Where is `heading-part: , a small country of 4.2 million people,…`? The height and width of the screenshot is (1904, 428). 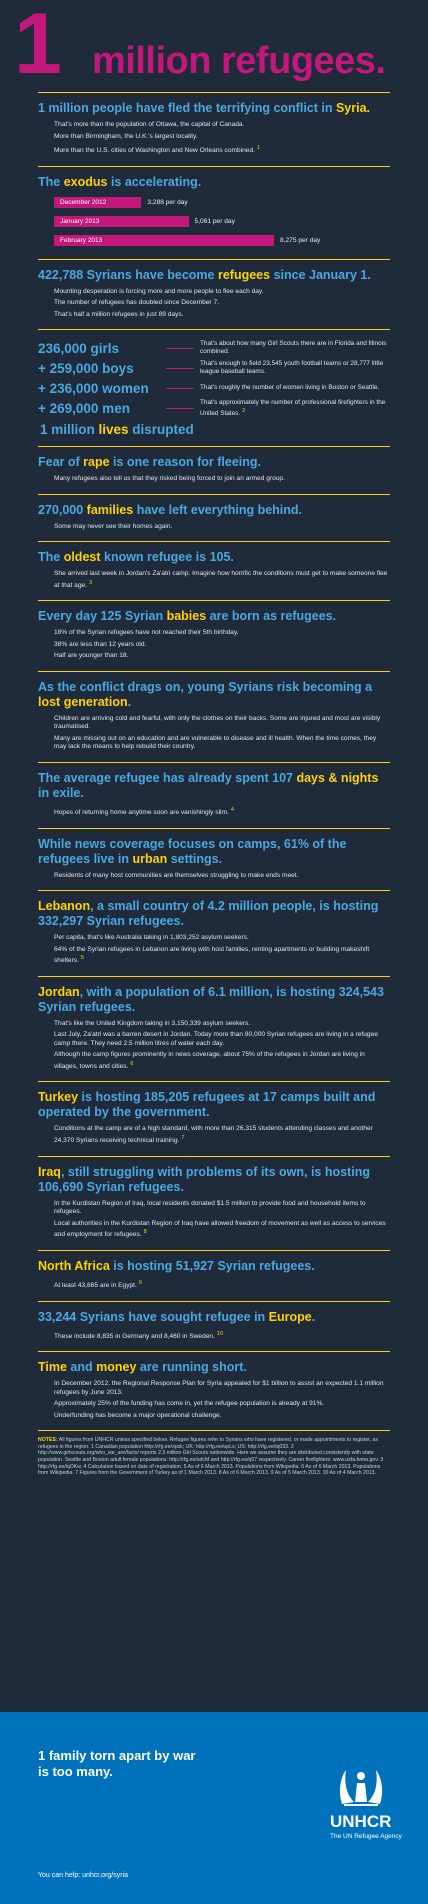 heading-part: , a small country of 4.2 million people,… is located at coordinates (208, 914).